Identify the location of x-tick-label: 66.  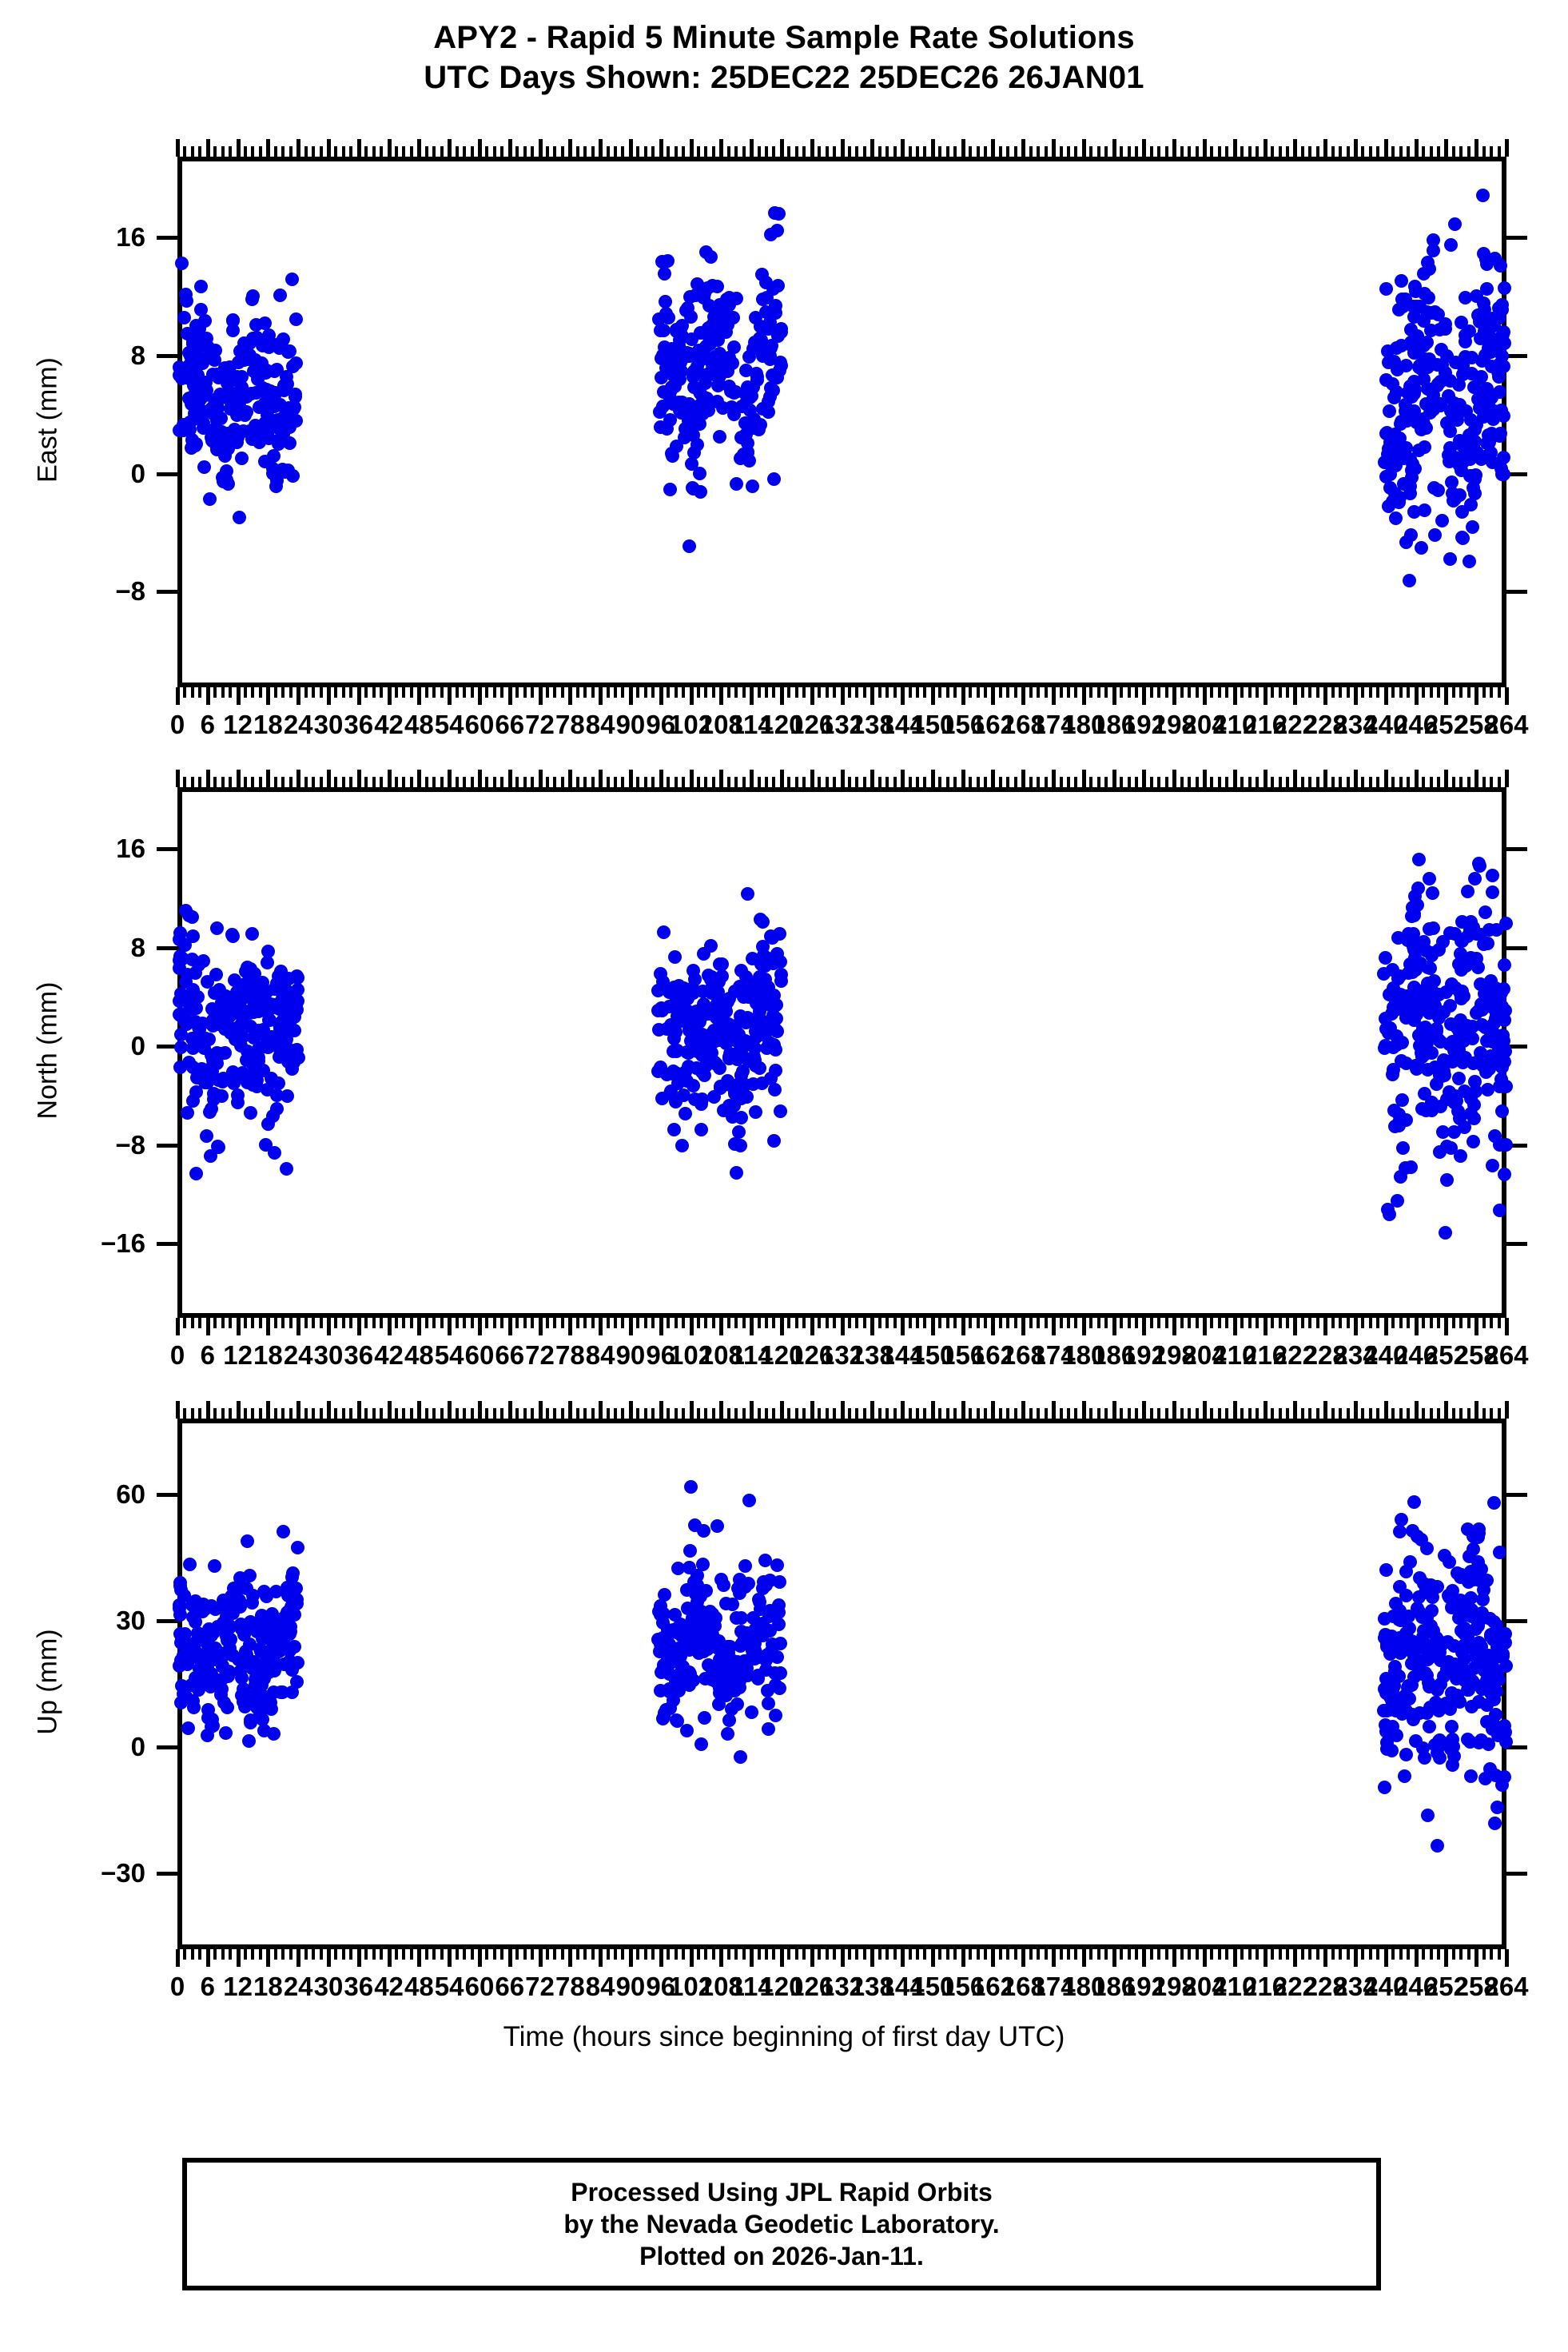
(510, 1355).